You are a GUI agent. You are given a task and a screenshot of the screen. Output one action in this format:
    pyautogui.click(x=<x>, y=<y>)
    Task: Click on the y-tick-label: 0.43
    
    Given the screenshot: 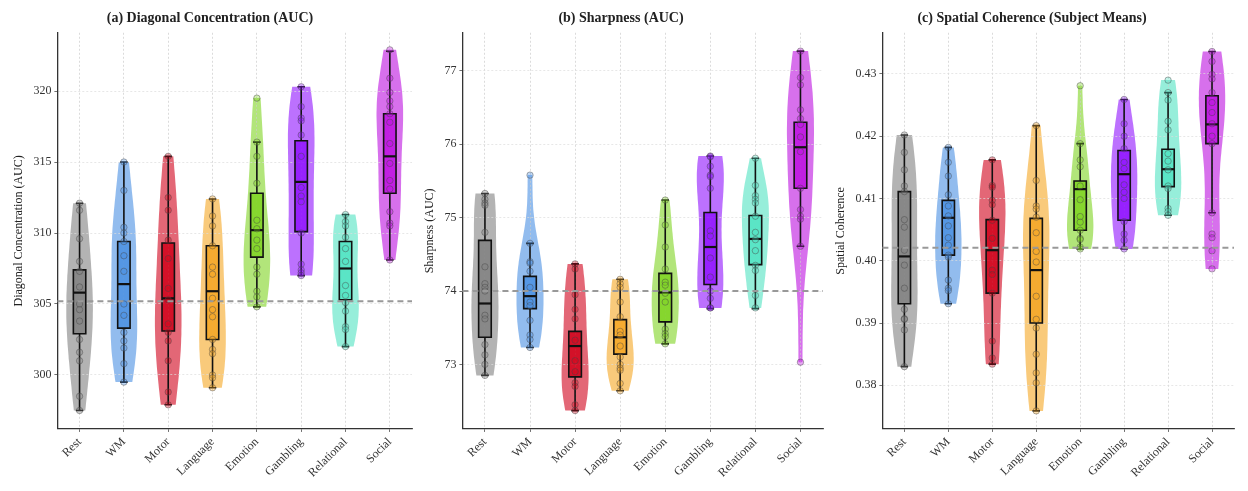 What is the action you would take?
    pyautogui.click(x=866, y=73)
    